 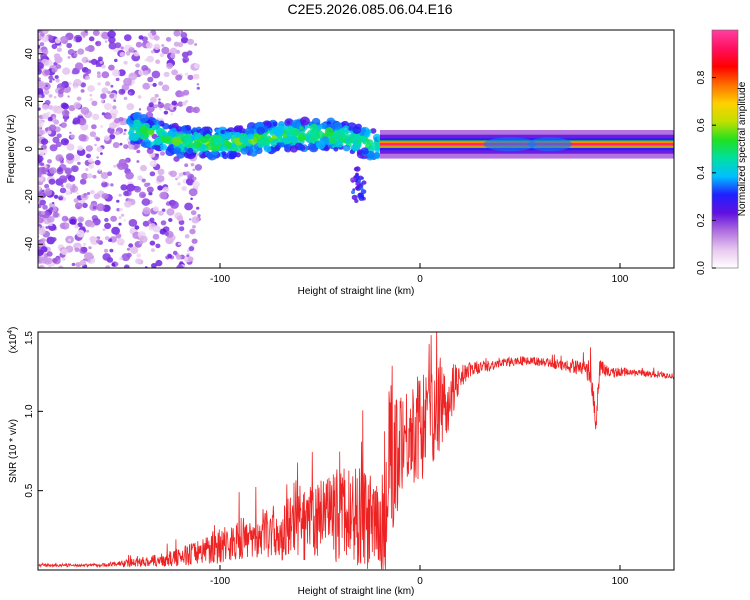 I want to click on y-tick-label: 20, so click(x=29, y=101).